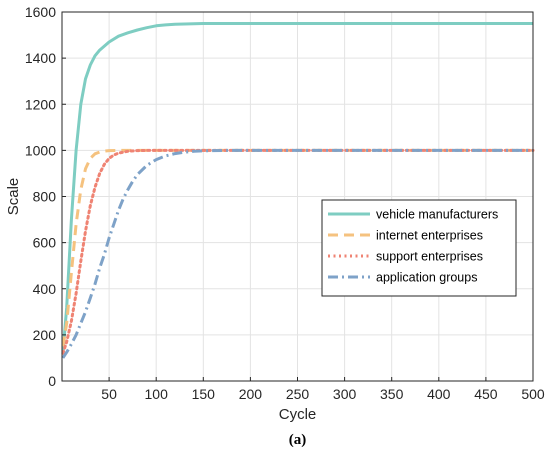 This screenshot has height=457, width=550. Describe the element at coordinates (323, 389) in the screenshot. I see `x-axis-ticks: 50 100 150 200 250 300 350 400 450 500` at that location.